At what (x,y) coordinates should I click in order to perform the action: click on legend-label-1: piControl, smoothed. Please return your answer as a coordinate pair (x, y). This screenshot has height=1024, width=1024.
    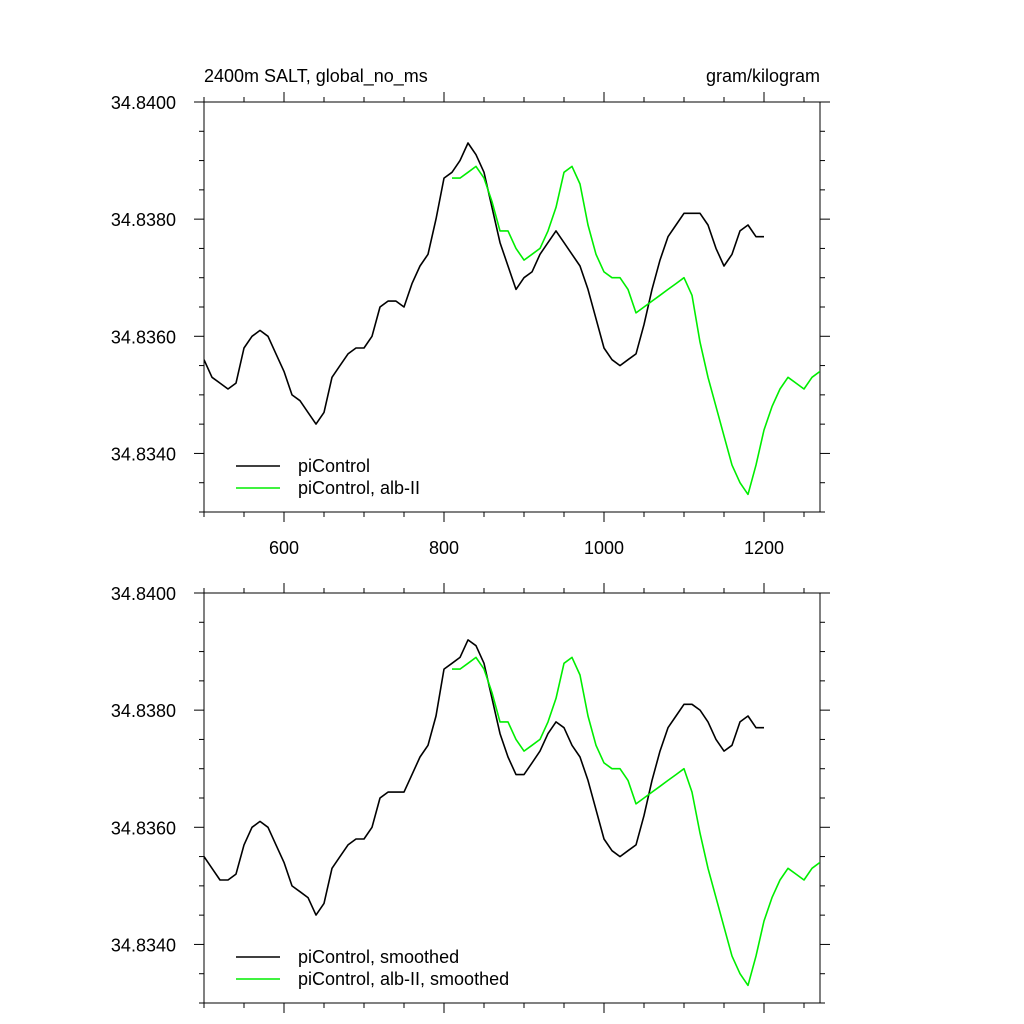
    Looking at the image, I should click on (378, 957).